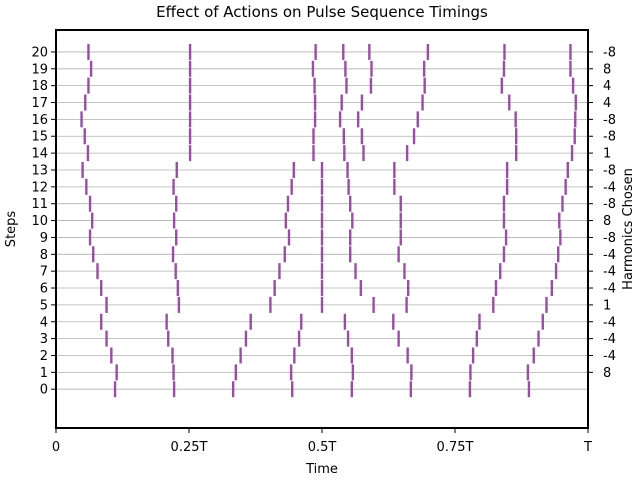 The width and height of the screenshot is (640, 484). Describe the element at coordinates (39, 103) in the screenshot. I see `y-tick-label: 17` at that location.